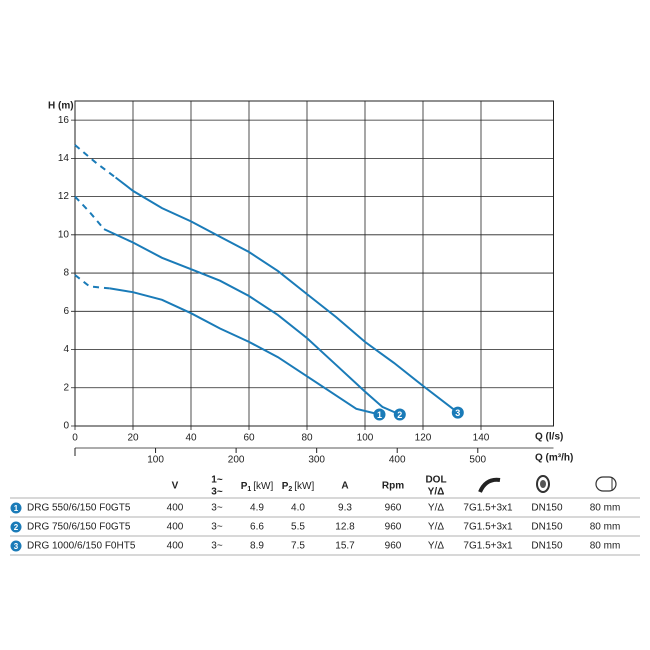  I want to click on table-header: P1 [kW], so click(257, 487).